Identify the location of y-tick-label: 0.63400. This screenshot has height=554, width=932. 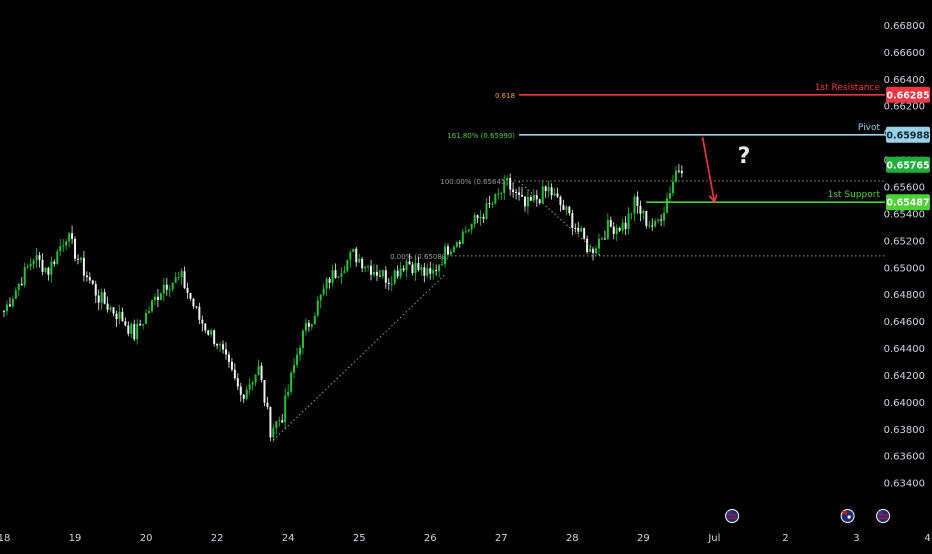
(904, 484).